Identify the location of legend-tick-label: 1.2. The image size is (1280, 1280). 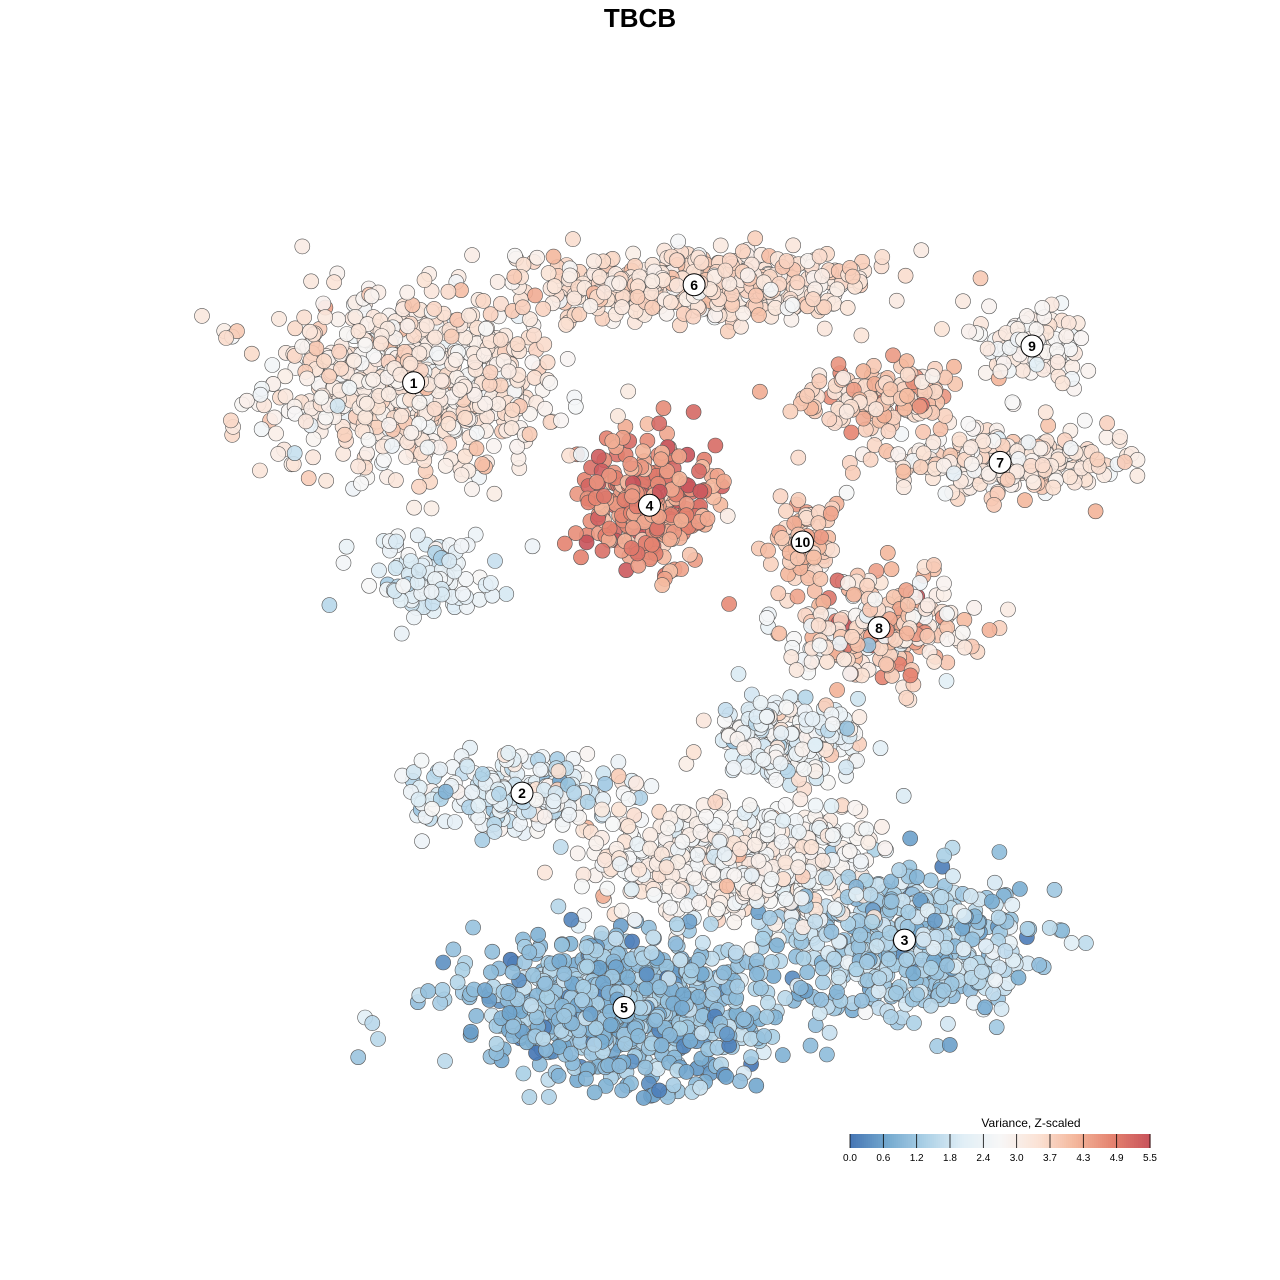
(917, 1158).